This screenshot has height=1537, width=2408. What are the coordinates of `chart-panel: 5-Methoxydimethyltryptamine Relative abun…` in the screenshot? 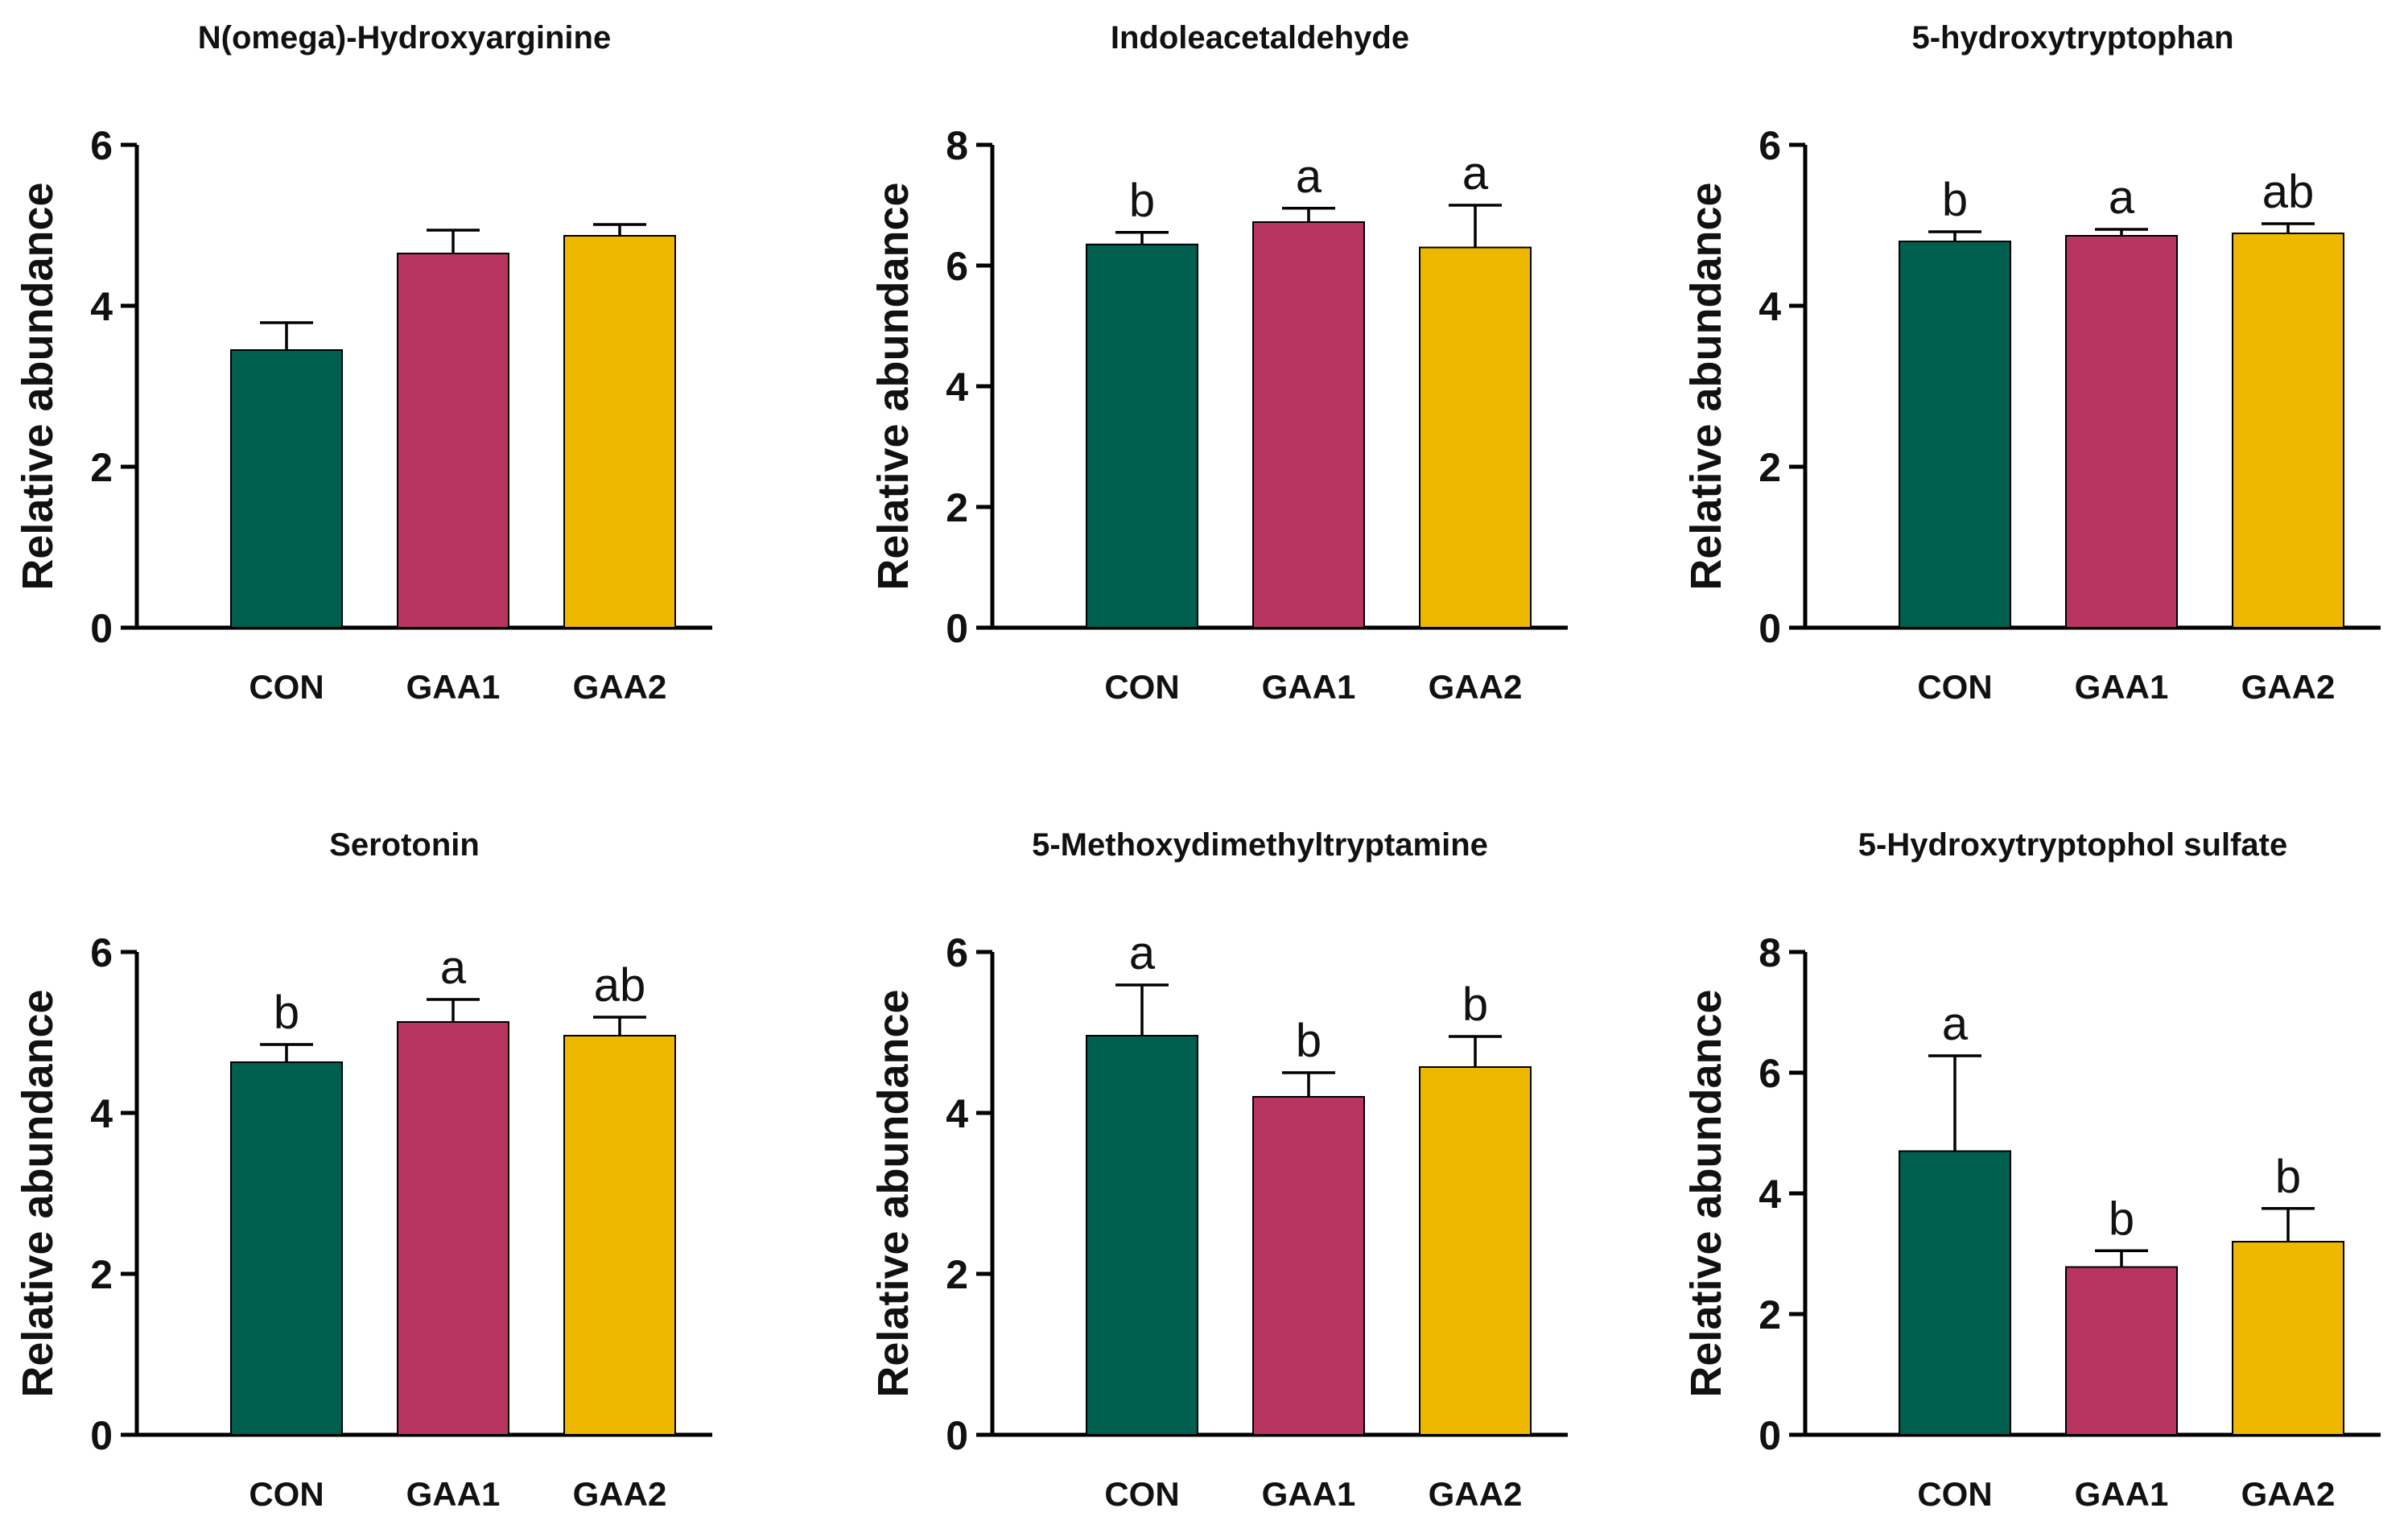 It's located at (1218, 1170).